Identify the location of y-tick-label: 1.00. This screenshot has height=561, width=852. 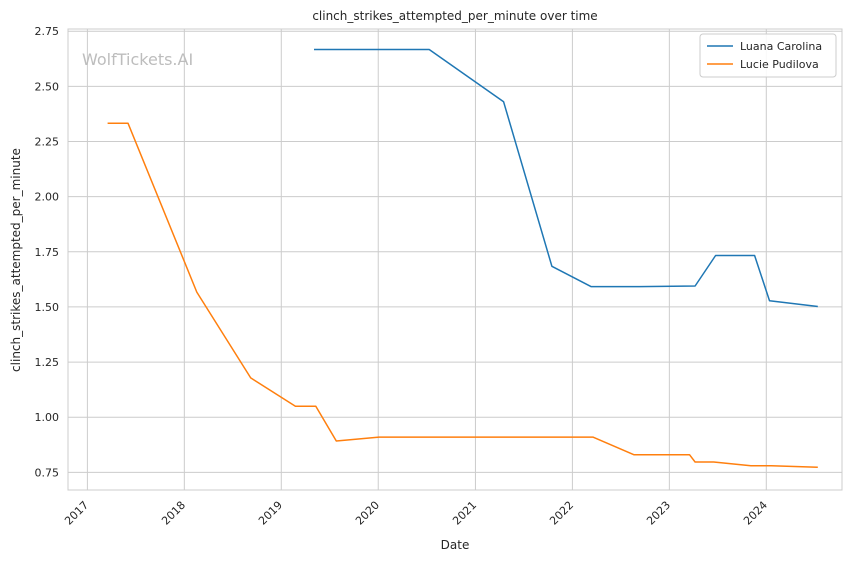
(47, 417).